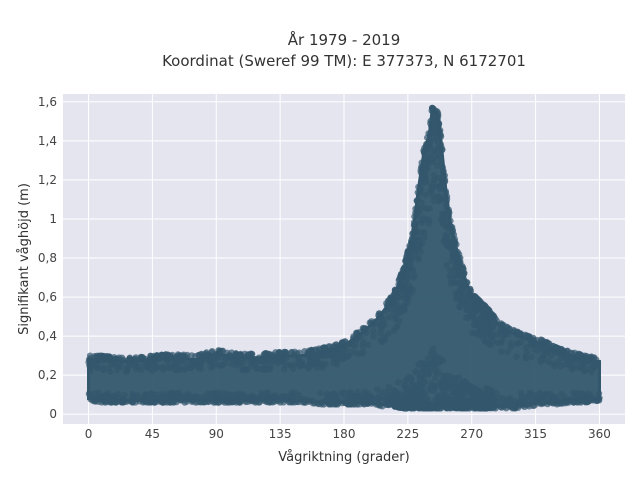 The image size is (640, 480). What do you see at coordinates (47, 141) in the screenshot?
I see `y-tick-label: 1,4` at bounding box center [47, 141].